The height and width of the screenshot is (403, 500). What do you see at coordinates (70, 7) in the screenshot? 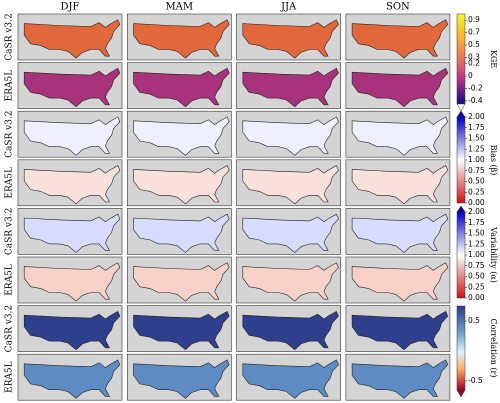
I see `column-header: DJF` at bounding box center [70, 7].